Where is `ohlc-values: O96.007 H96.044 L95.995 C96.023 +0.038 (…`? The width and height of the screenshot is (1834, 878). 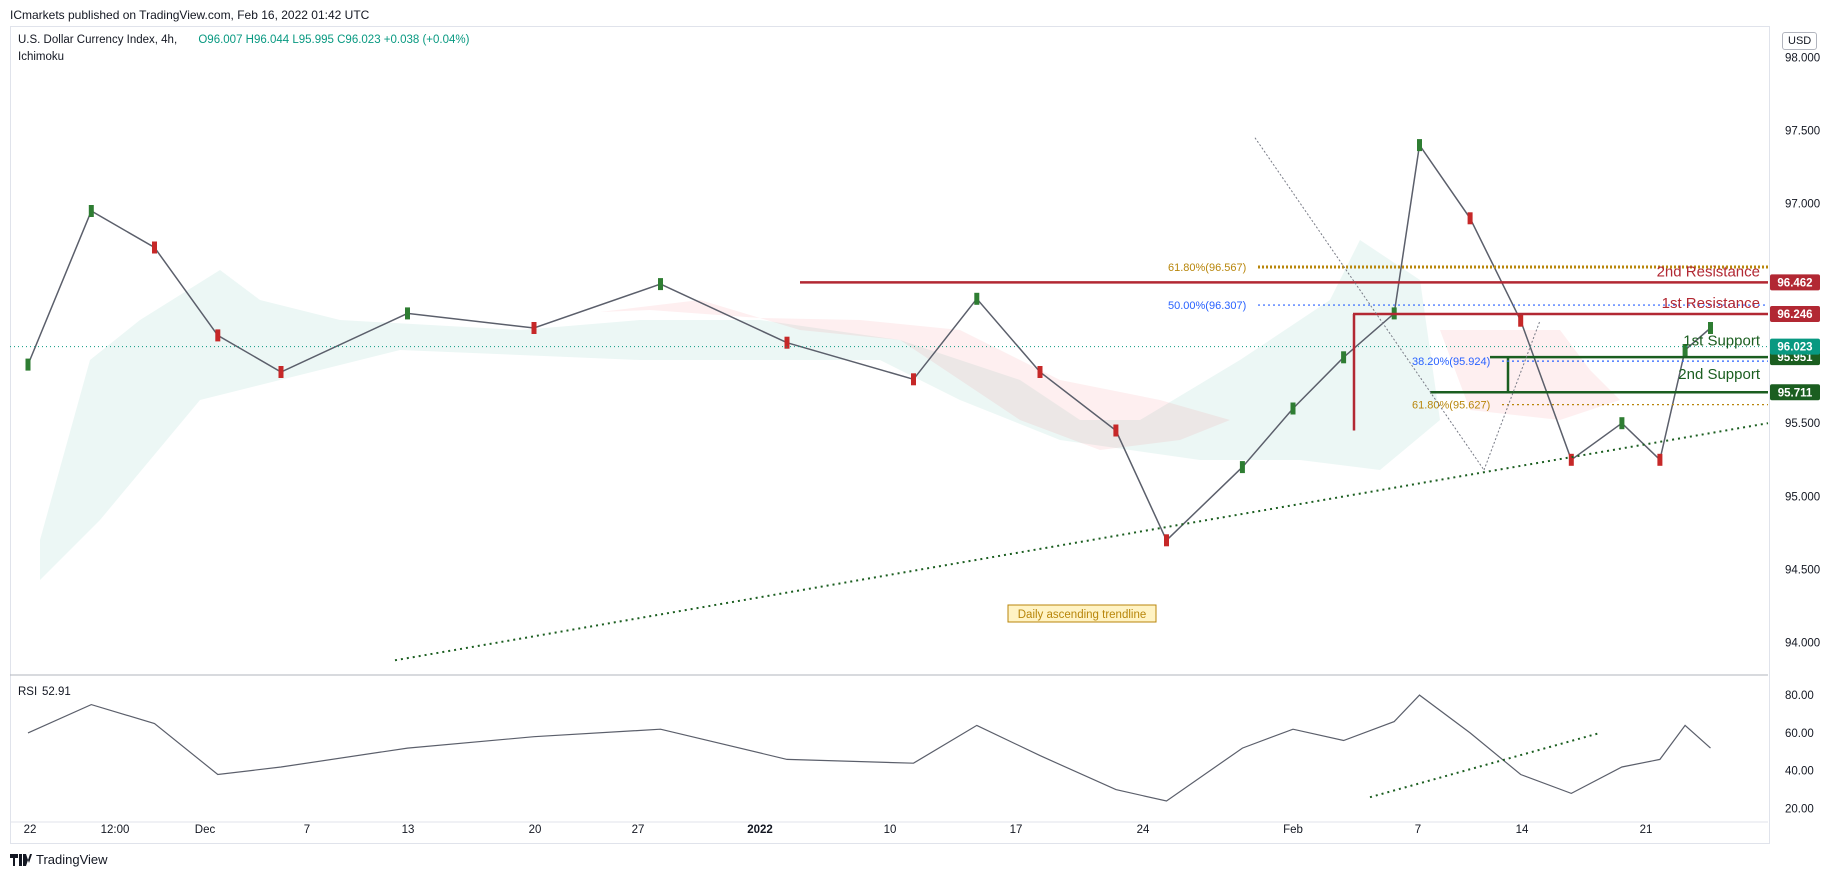 ohlc-values: O96.007 H96.044 L95.995 C96.023 +0.038 (… is located at coordinates (334, 40).